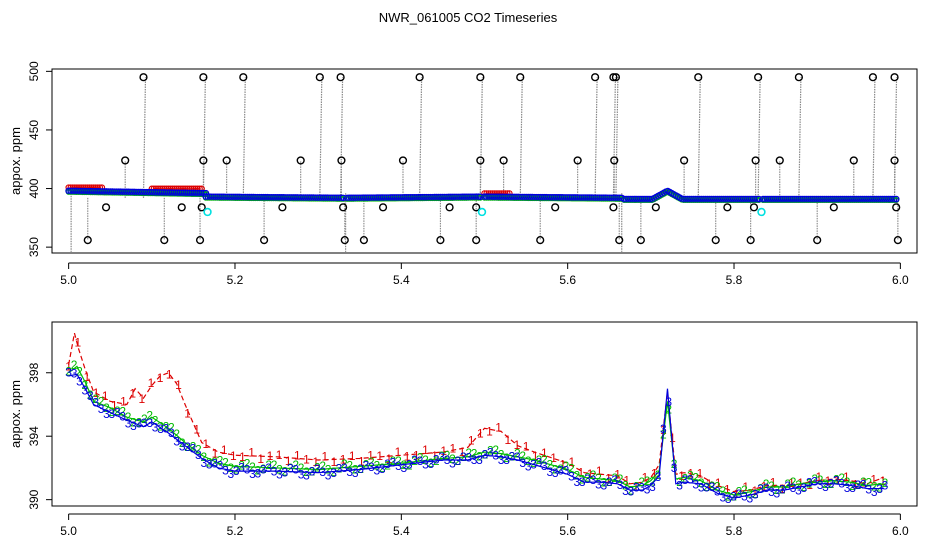 The height and width of the screenshot is (540, 936). Describe the element at coordinates (34, 247) in the screenshot. I see `top-y-tick-label: 350` at that location.